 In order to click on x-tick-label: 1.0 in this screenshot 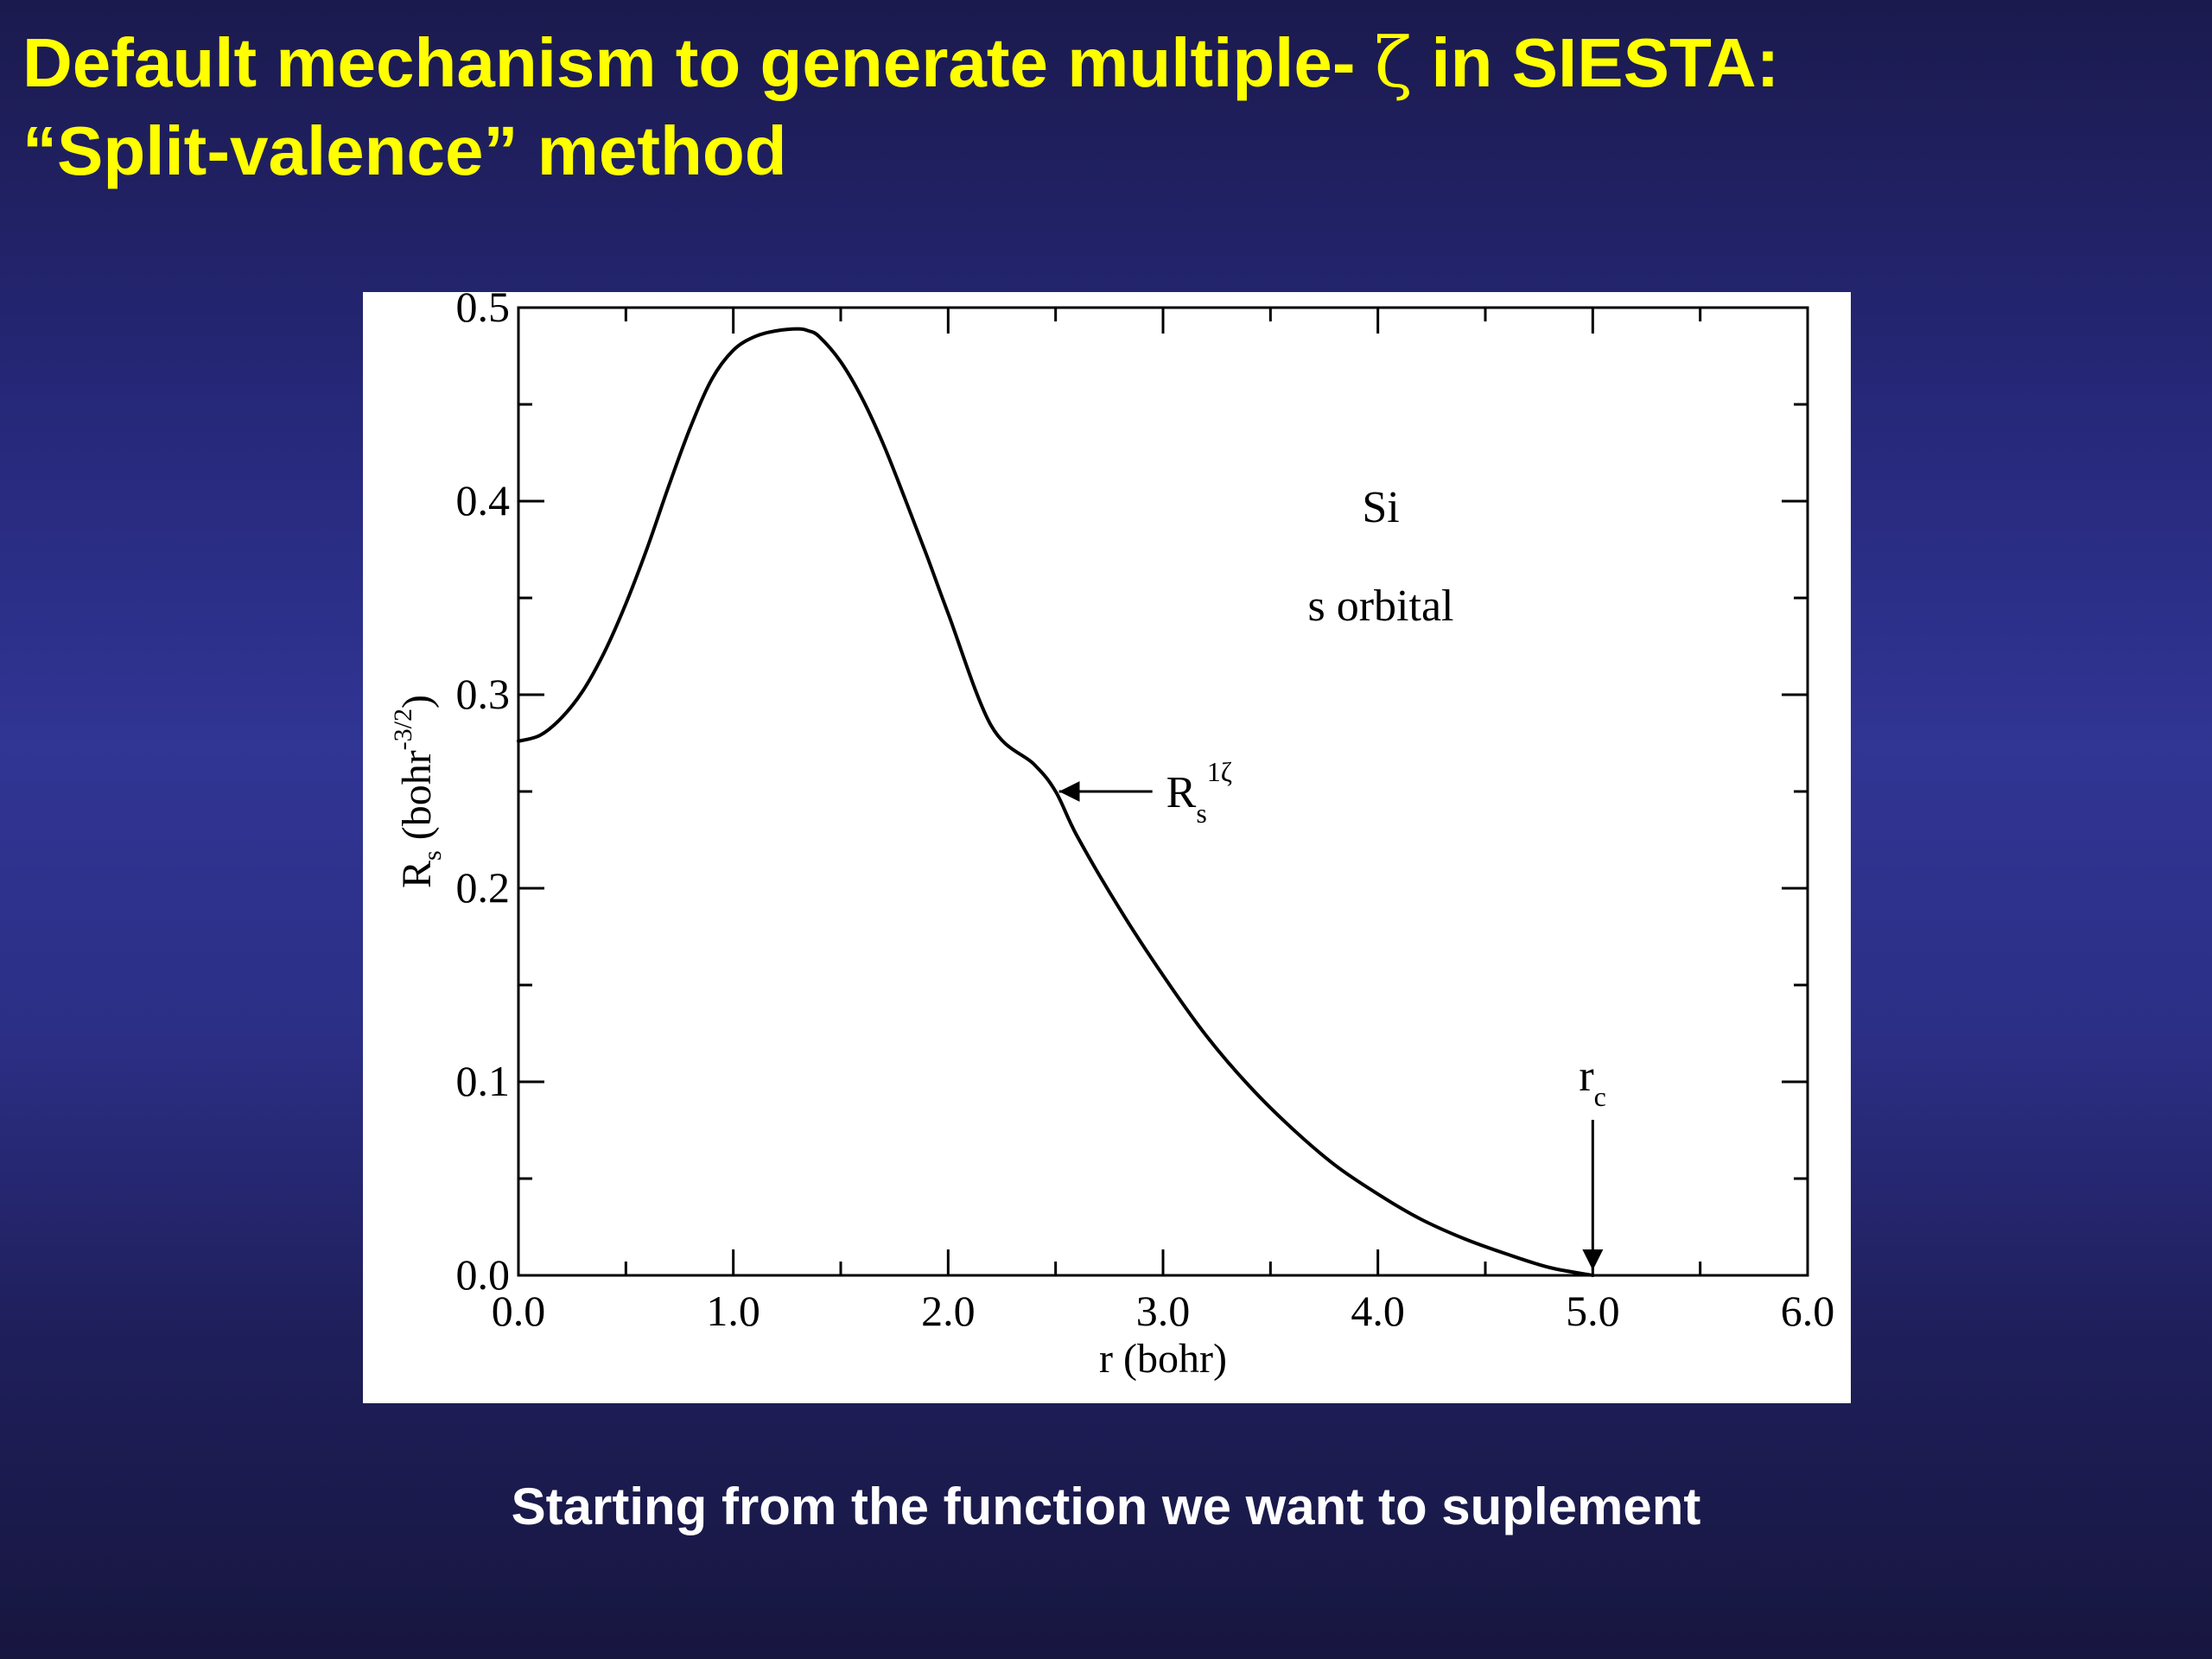, I will do `click(733, 1311)`.